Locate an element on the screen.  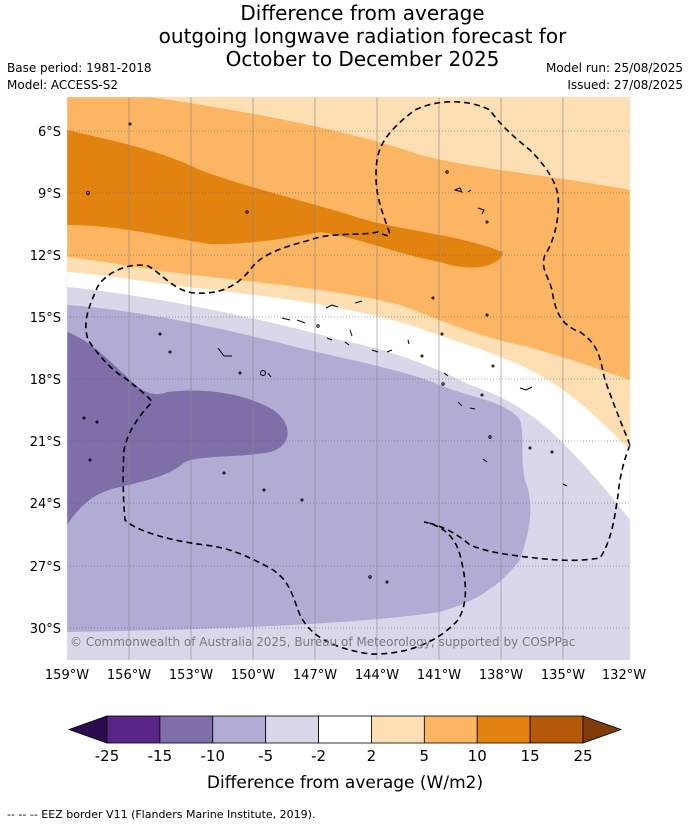
meta-left: Base period: 1981-2018 Model: ACCESS-S2 is located at coordinates (79, 77).